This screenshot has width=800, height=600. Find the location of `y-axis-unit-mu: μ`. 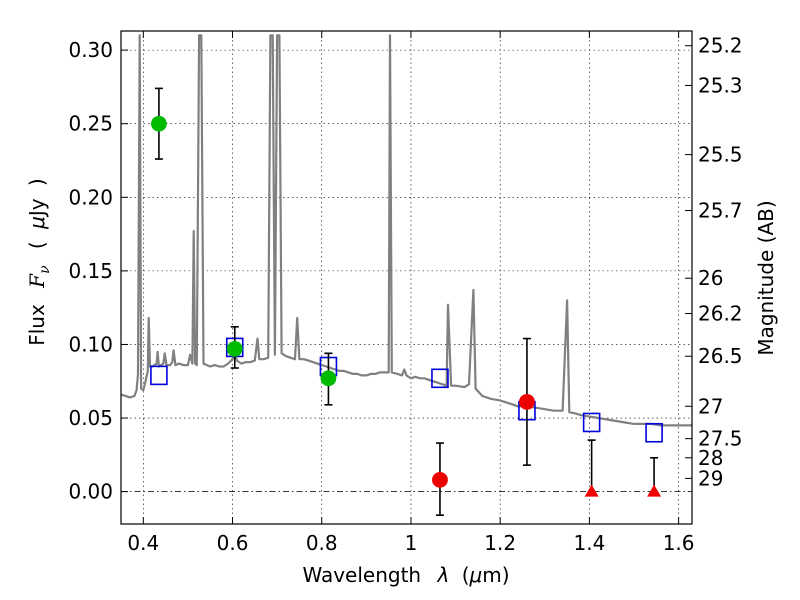

y-axis-unit-mu: μ is located at coordinates (37, 223).